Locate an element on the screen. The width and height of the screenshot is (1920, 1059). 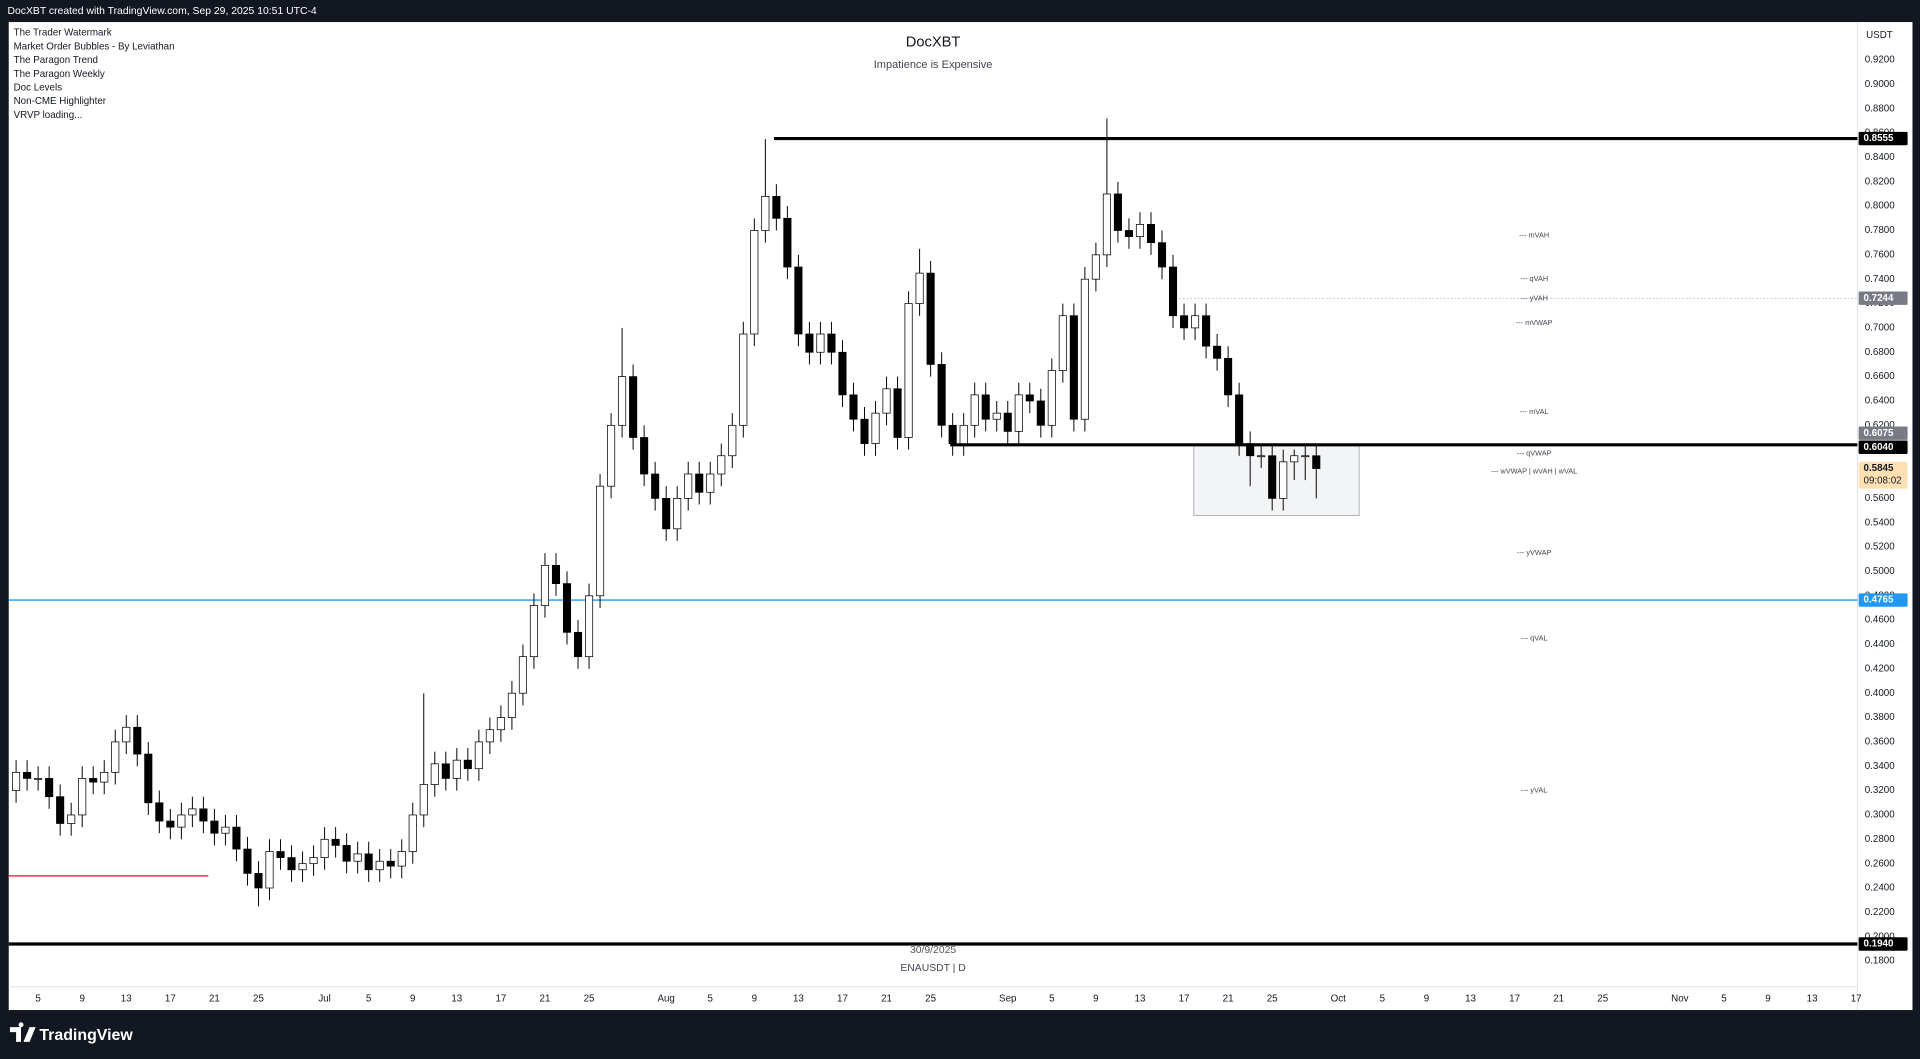
currency-label: USDT is located at coordinates (1879, 35).